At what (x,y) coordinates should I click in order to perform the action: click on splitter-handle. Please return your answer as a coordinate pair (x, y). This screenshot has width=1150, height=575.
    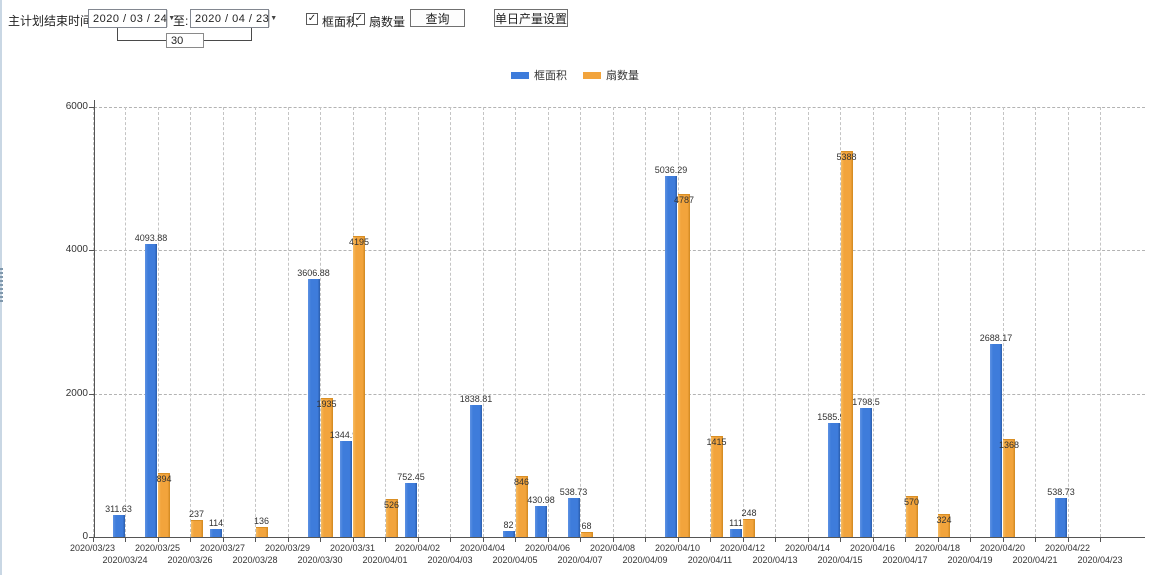
    Looking at the image, I should click on (1, 285).